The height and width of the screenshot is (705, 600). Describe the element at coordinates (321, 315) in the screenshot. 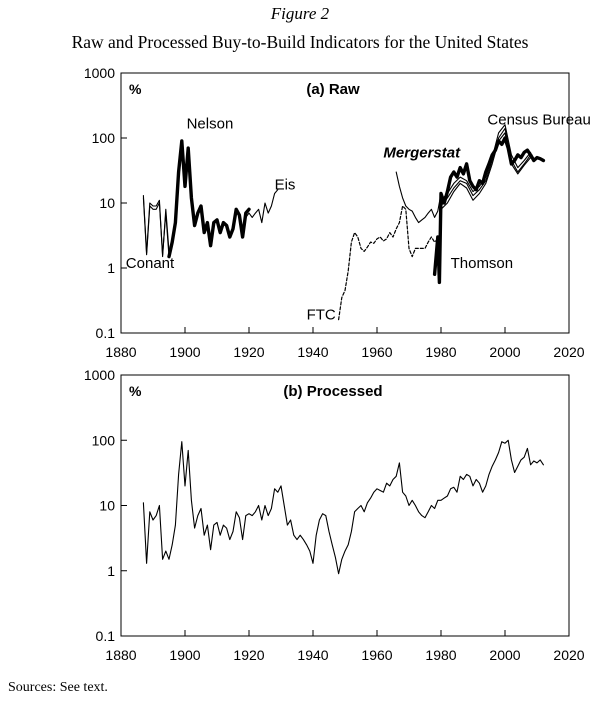

I see `annotation-label: FTC` at that location.